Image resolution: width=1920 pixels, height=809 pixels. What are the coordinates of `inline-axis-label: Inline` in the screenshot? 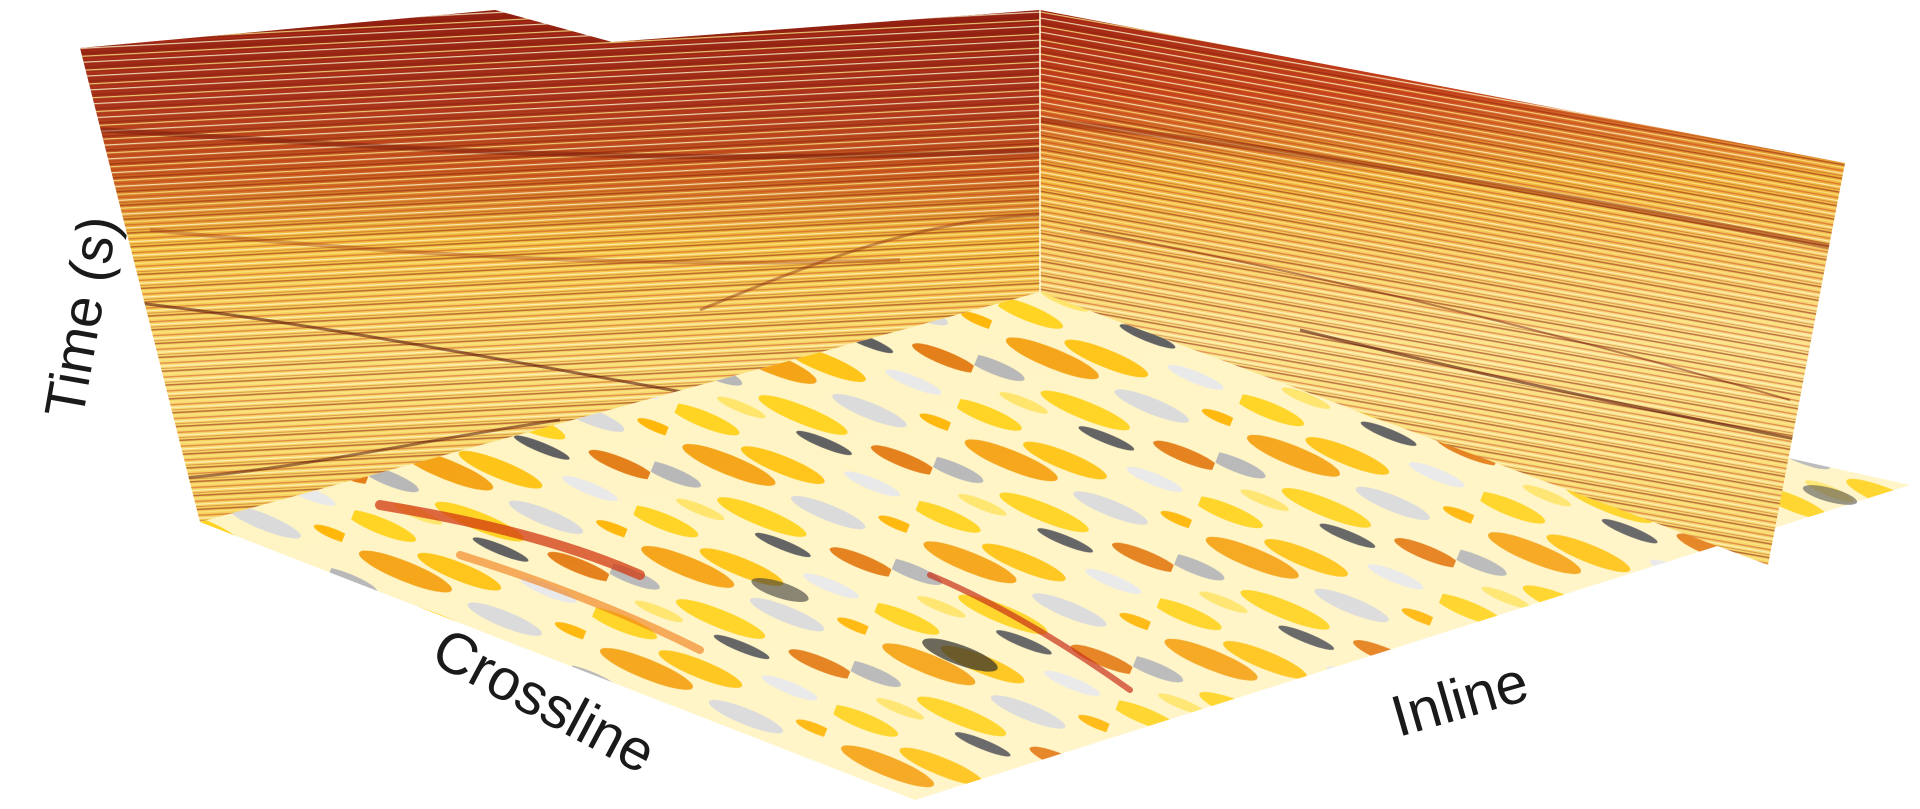 It's located at (1459, 699).